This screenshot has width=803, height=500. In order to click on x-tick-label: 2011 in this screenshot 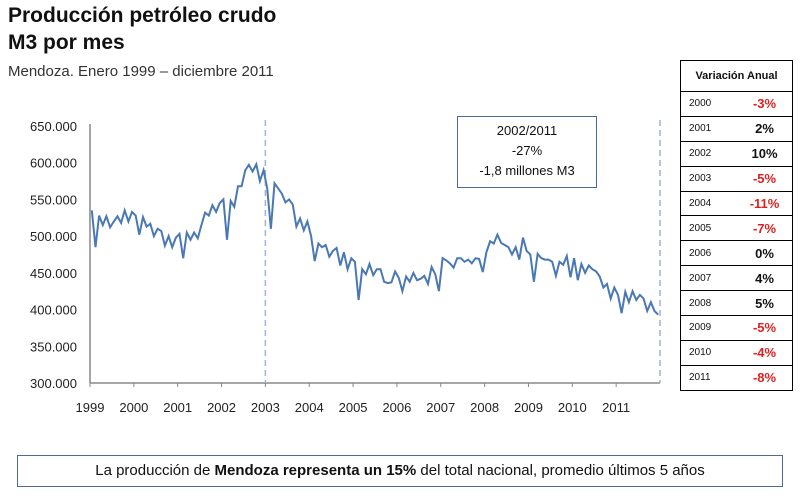, I will do `click(616, 407)`.